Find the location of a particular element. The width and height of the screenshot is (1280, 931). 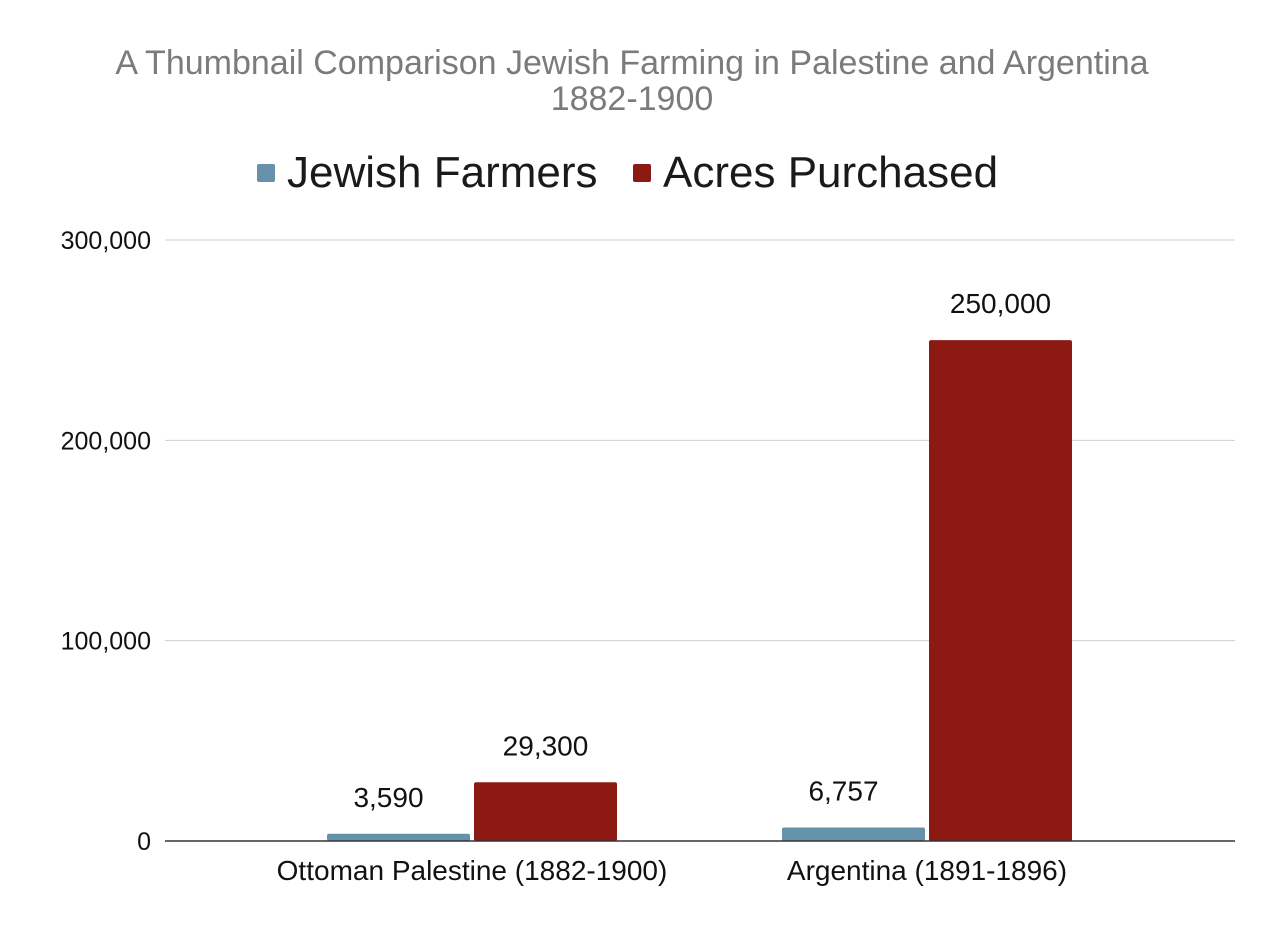

data-label-jewish-farmers-ottoman-palestine: 3,590 is located at coordinates (388, 797).